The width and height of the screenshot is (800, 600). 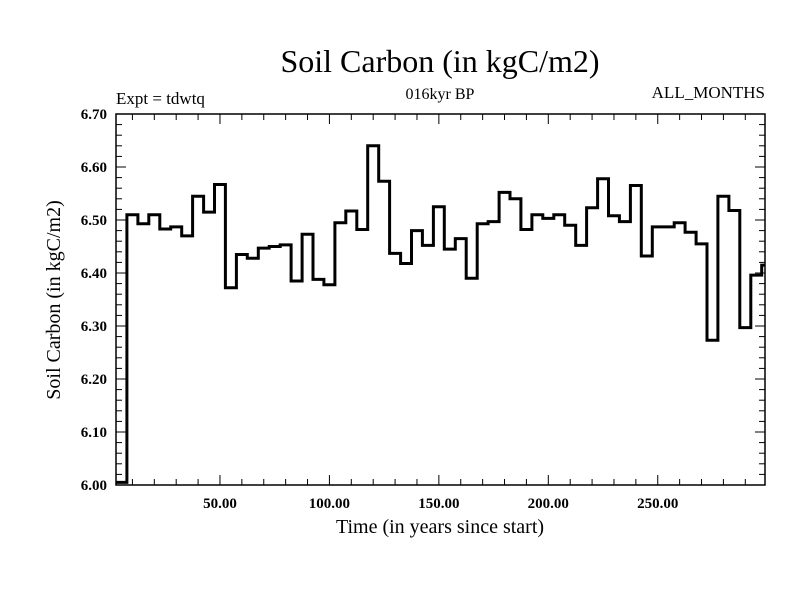 I want to click on experiment-label: Expt = tdwtq, so click(x=160, y=98).